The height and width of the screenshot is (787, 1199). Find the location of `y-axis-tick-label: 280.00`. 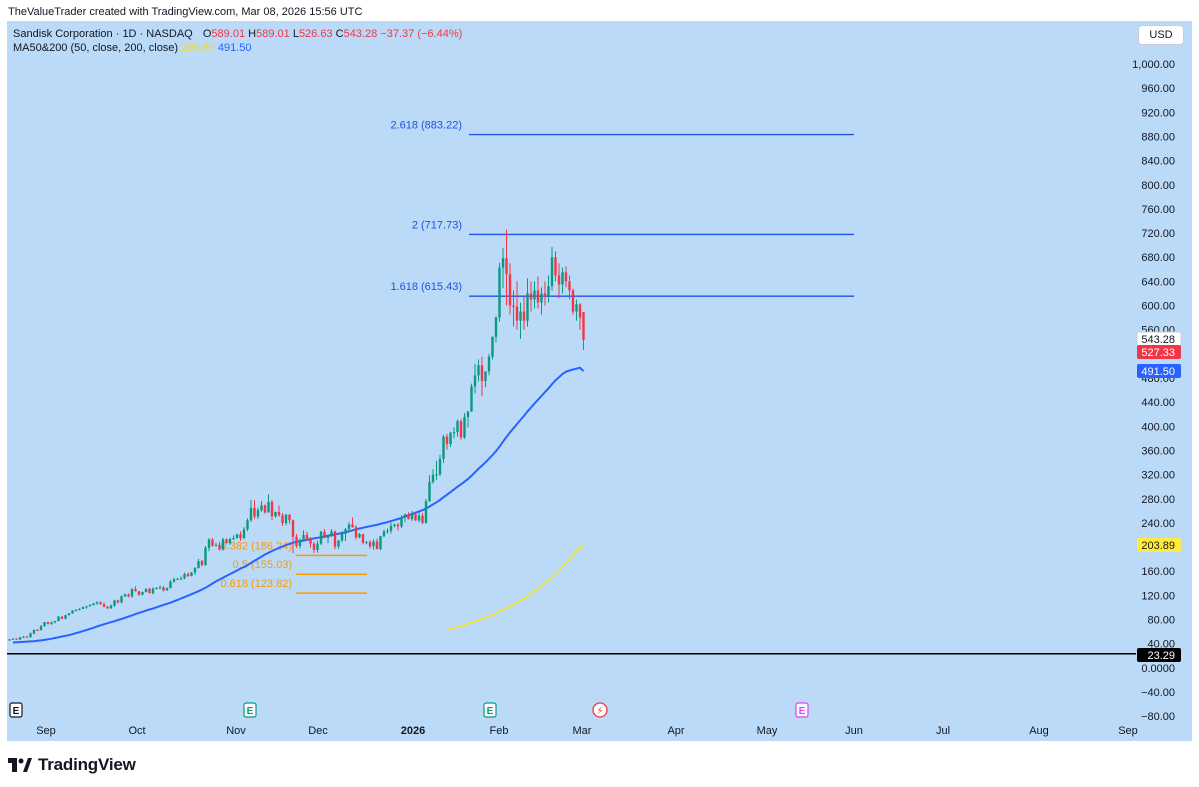

y-axis-tick-label: 280.00 is located at coordinates (1158, 500).